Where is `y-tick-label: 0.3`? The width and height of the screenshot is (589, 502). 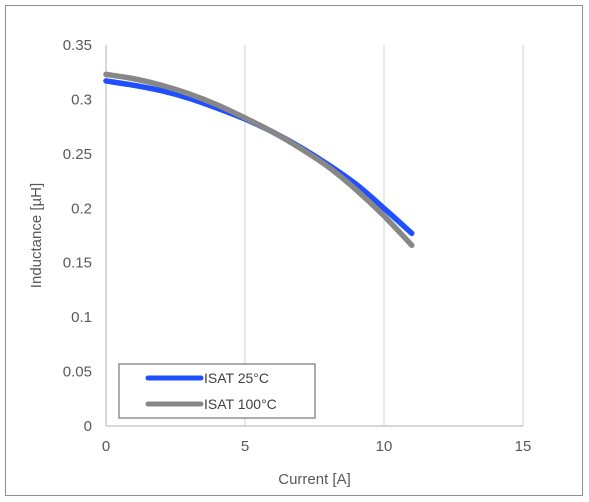 y-tick-label: 0.3 is located at coordinates (81, 99).